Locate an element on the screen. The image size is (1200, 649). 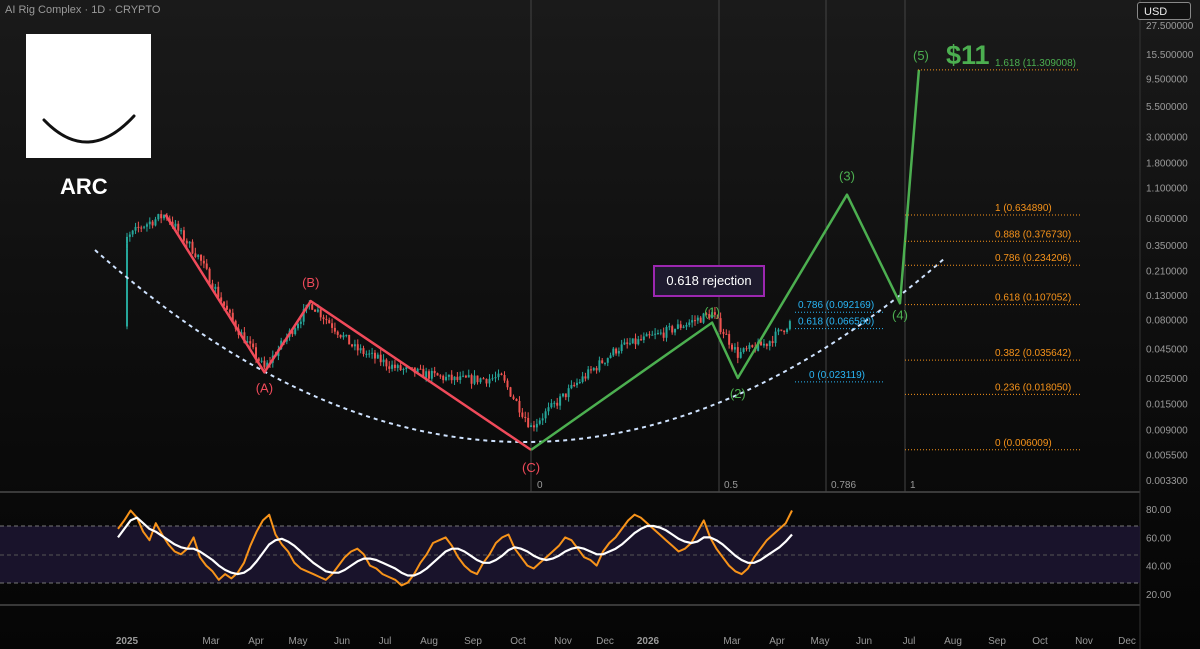
fib-extension-label: 0.618 (0.107052) is located at coordinates (1033, 298).